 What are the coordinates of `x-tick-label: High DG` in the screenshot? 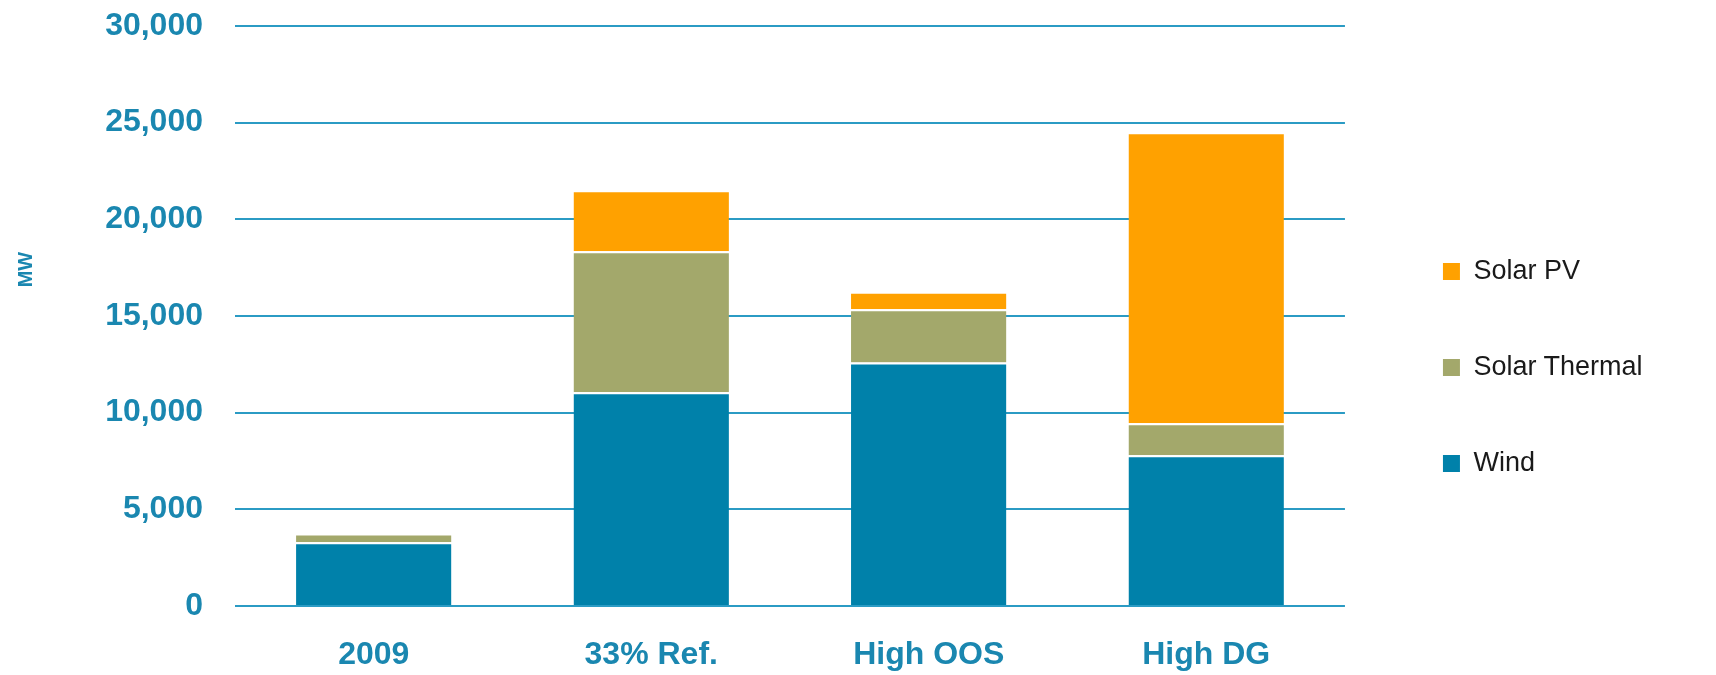 It's located at (1206, 653).